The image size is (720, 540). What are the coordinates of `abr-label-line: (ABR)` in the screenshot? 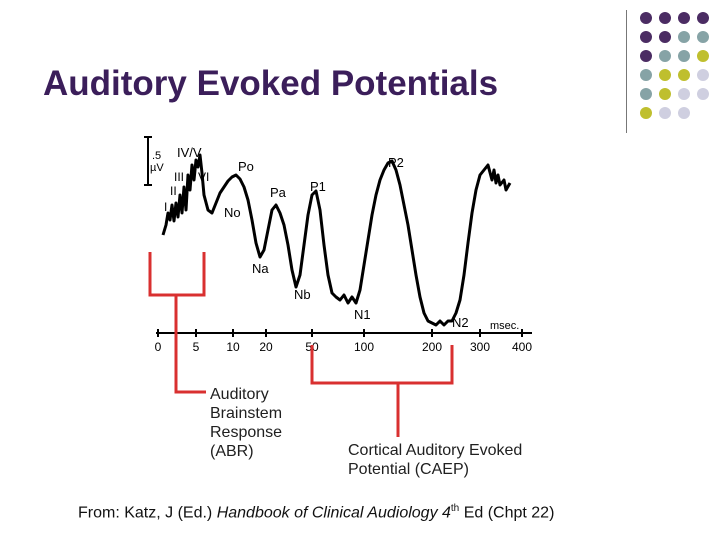 It's located at (232, 451).